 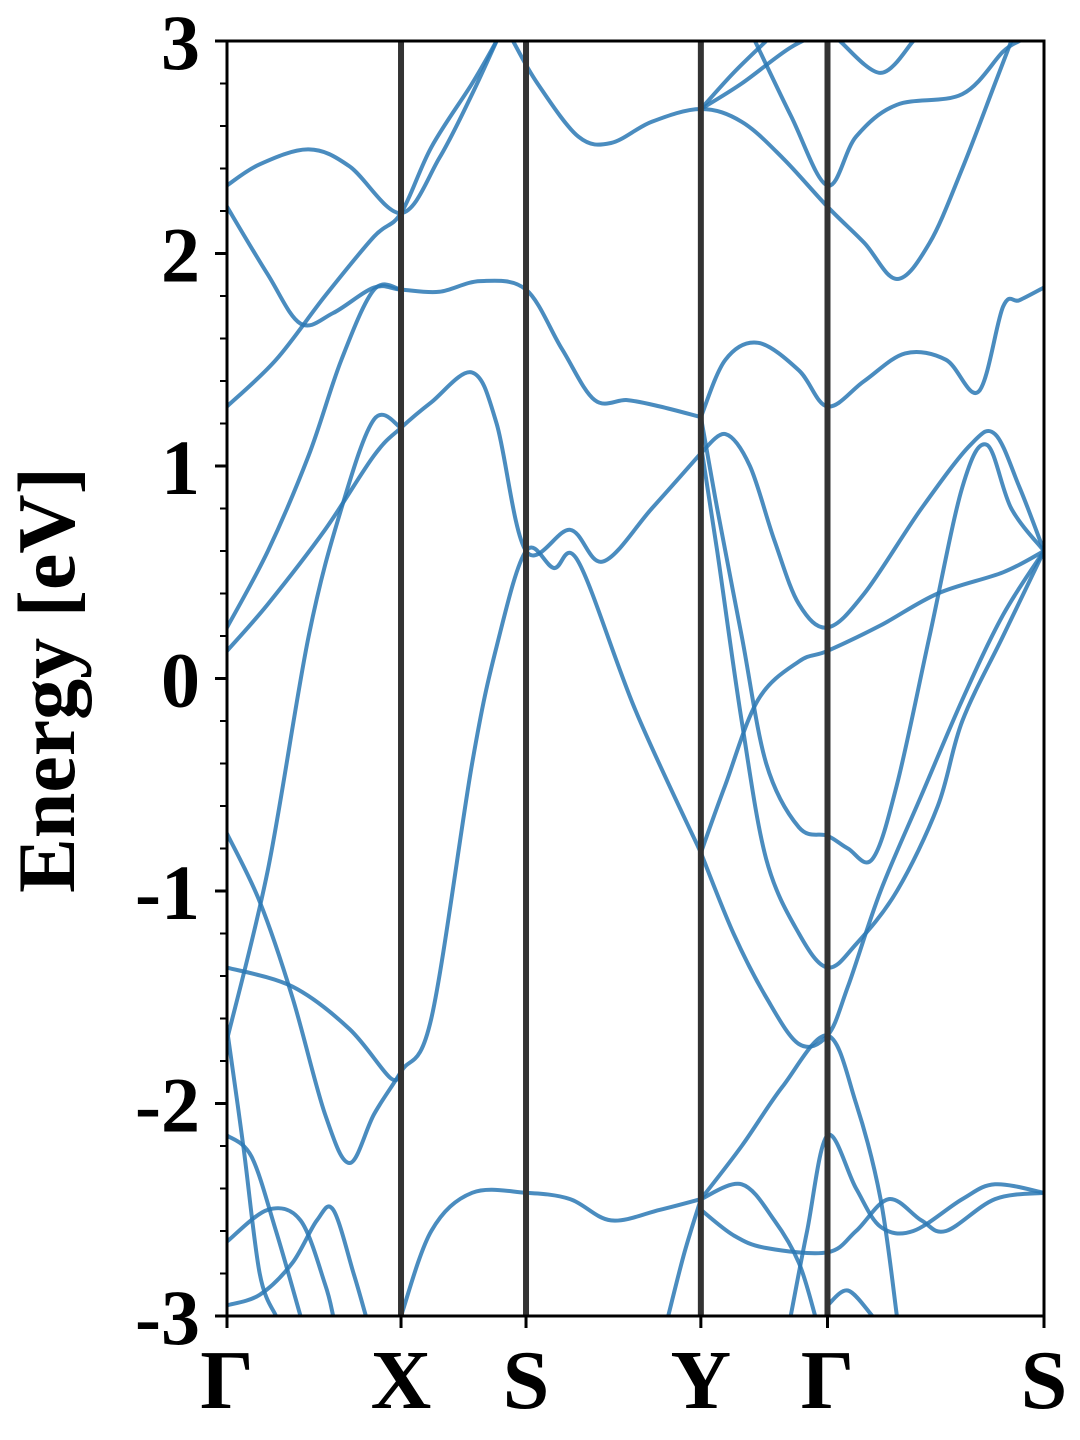 What do you see at coordinates (167, 1317) in the screenshot?
I see `y-tick-label: -3` at bounding box center [167, 1317].